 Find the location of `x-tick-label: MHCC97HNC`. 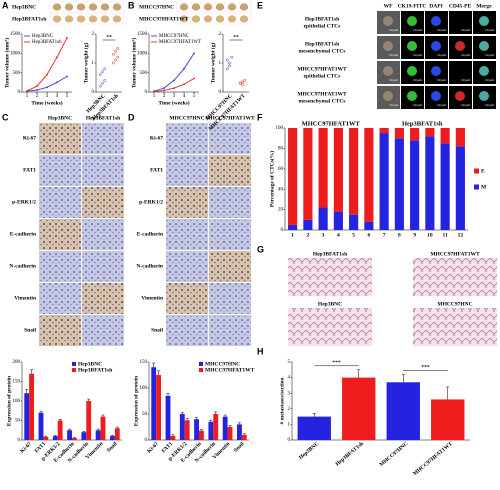

x-tick-label: MHCC97HNC is located at coordinates (394, 454).